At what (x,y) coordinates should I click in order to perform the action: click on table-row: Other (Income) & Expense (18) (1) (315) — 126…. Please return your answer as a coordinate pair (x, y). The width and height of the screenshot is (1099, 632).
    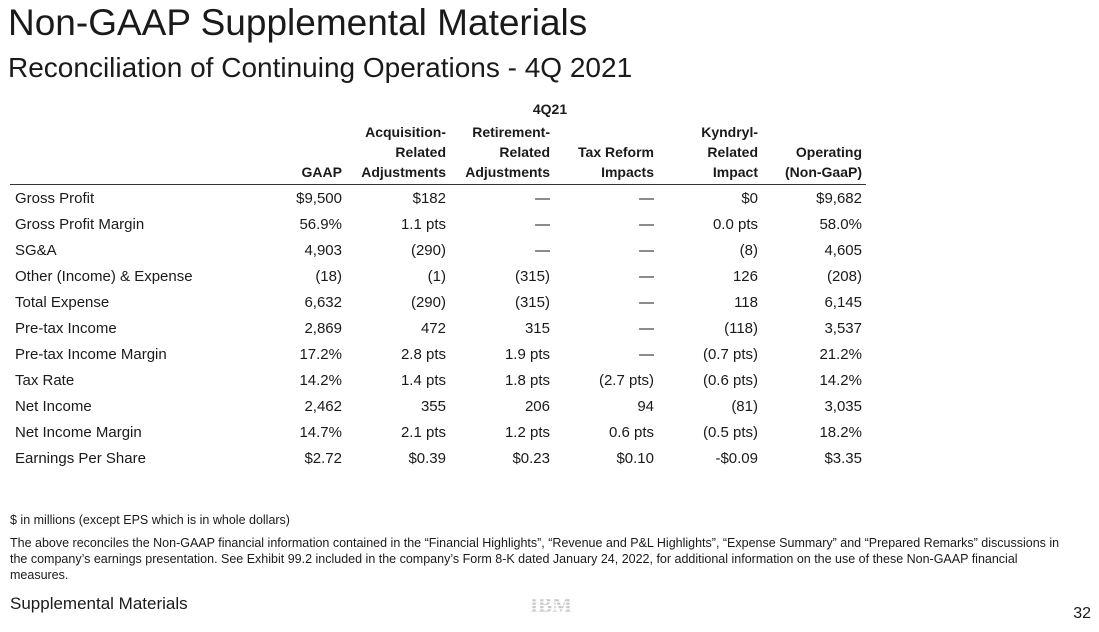
    Looking at the image, I should click on (438, 276).